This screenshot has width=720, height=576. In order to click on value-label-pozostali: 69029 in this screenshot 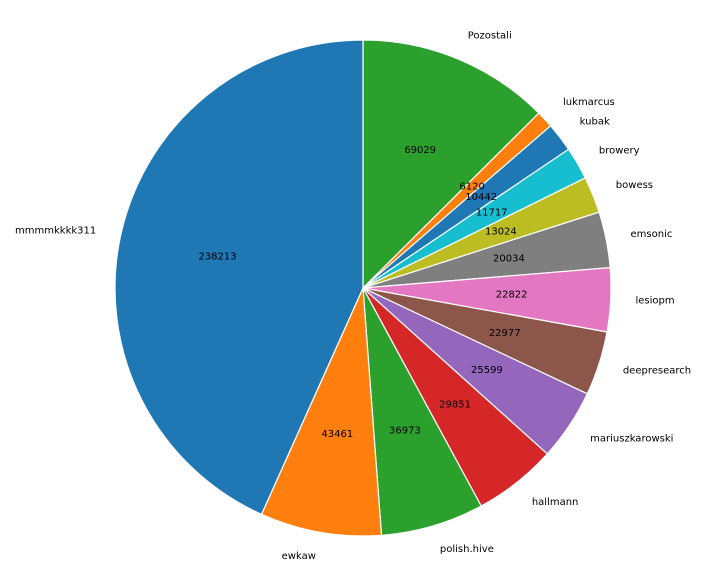, I will do `click(420, 150)`.